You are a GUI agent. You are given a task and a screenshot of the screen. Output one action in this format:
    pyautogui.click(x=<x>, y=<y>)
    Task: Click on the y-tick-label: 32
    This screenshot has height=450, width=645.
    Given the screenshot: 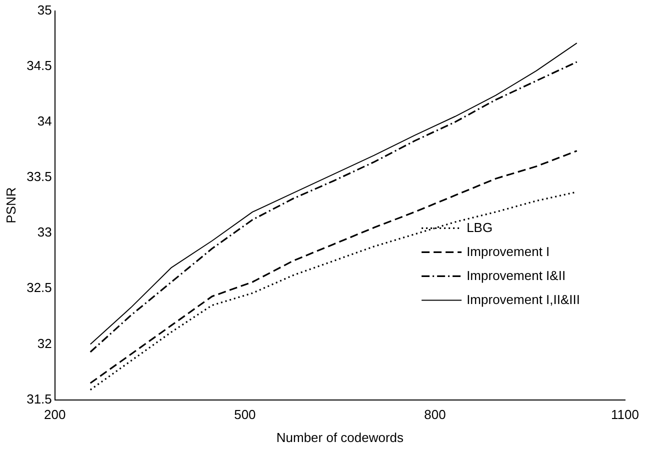 What is the action you would take?
    pyautogui.click(x=44, y=343)
    